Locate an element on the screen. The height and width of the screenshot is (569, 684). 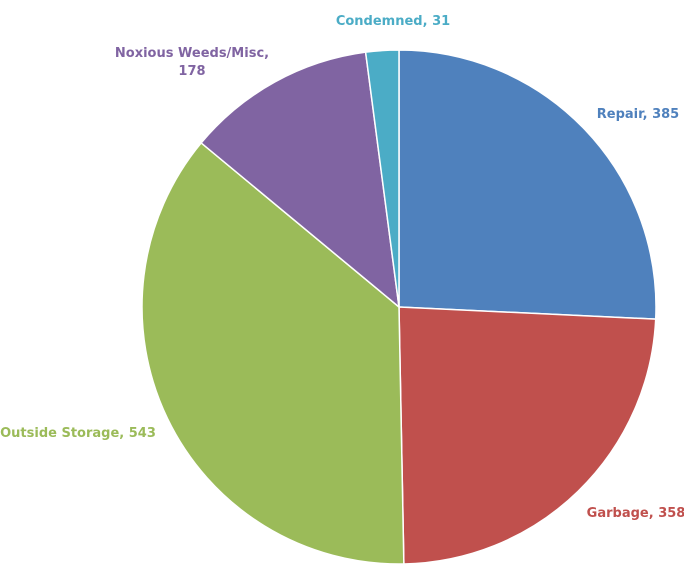
data-label-garbage: Garbage, 358 is located at coordinates (635, 513).